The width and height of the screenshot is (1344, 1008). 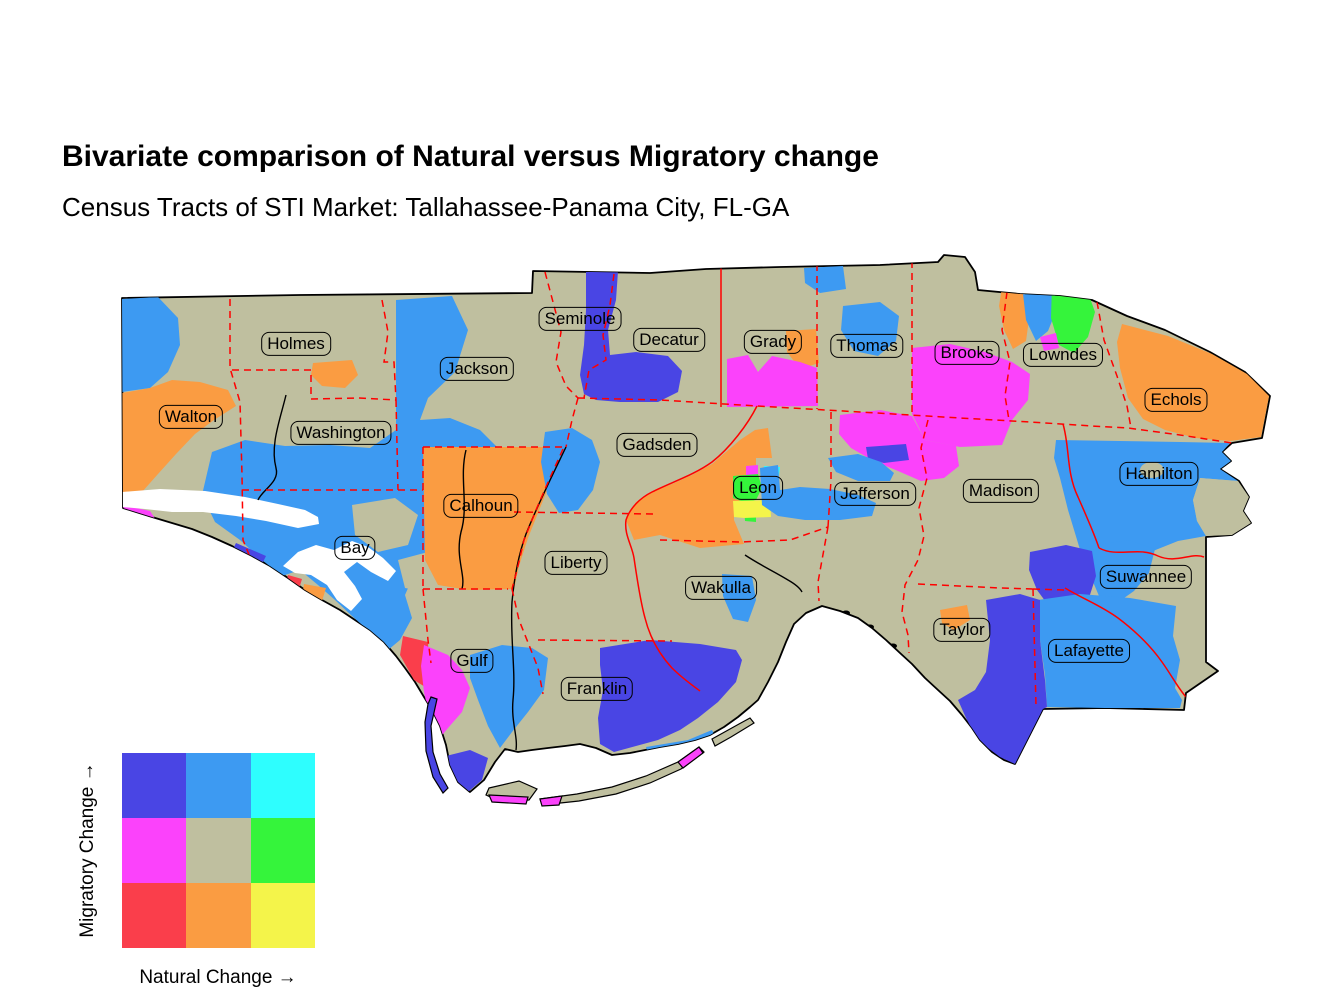 What do you see at coordinates (887, 453) in the screenshot?
I see `tract-jefferson-indigo-dot` at bounding box center [887, 453].